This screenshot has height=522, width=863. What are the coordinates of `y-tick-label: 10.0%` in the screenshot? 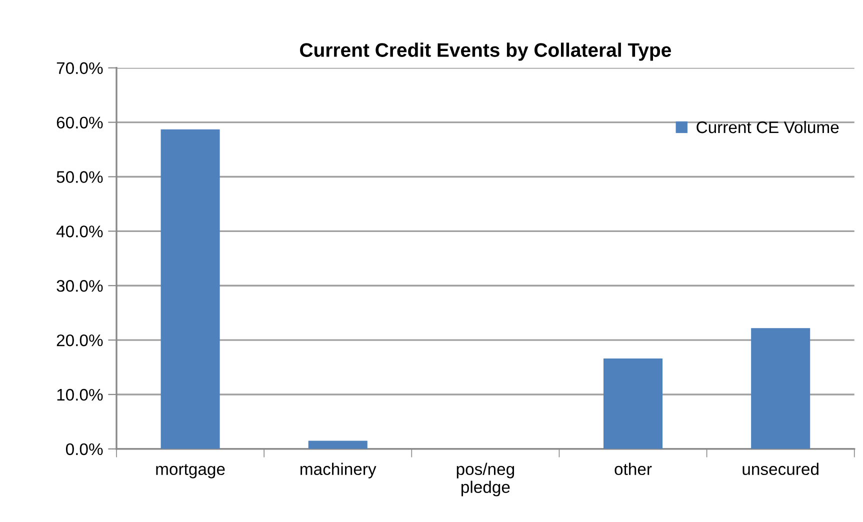 It's located at (80, 394).